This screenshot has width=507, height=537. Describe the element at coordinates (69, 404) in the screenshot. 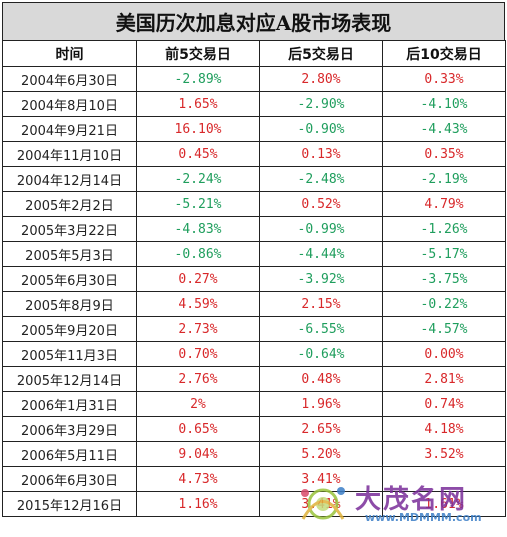

I see `date-cell: 2006年1月31日` at that location.